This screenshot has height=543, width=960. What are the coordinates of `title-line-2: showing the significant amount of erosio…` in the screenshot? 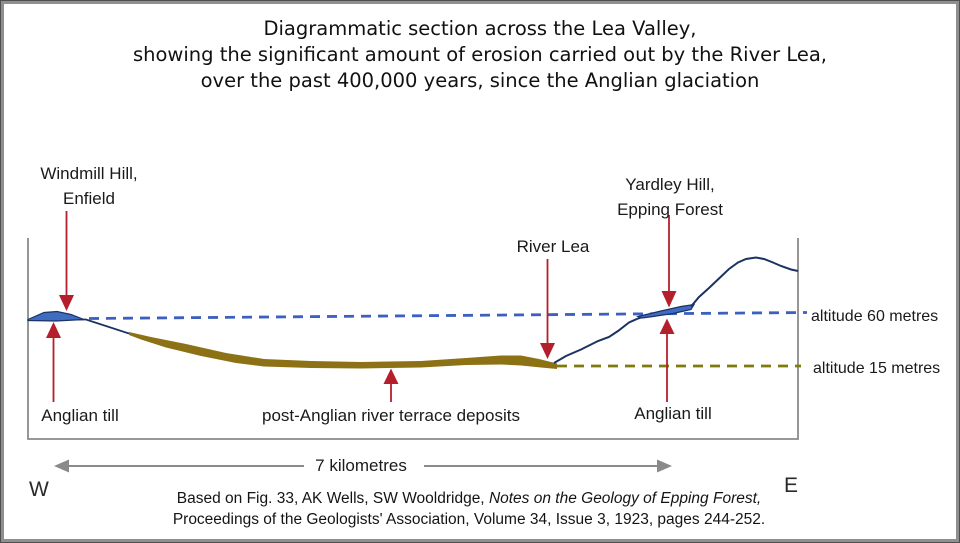 It's located at (480, 54).